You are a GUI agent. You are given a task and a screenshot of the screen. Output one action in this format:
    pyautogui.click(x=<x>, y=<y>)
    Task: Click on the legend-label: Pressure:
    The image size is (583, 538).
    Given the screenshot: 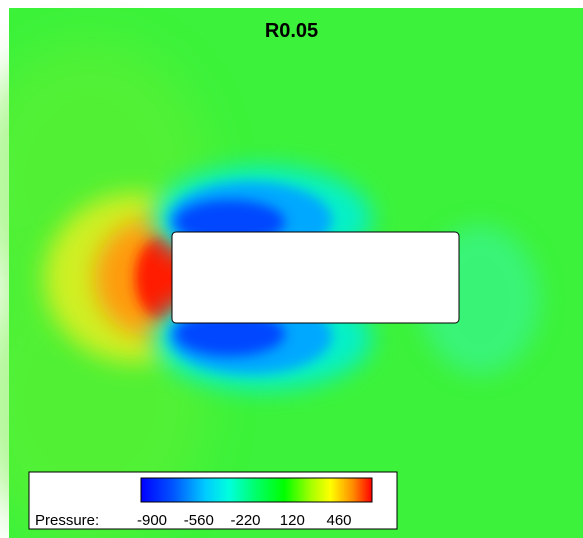 What is the action you would take?
    pyautogui.click(x=67, y=520)
    